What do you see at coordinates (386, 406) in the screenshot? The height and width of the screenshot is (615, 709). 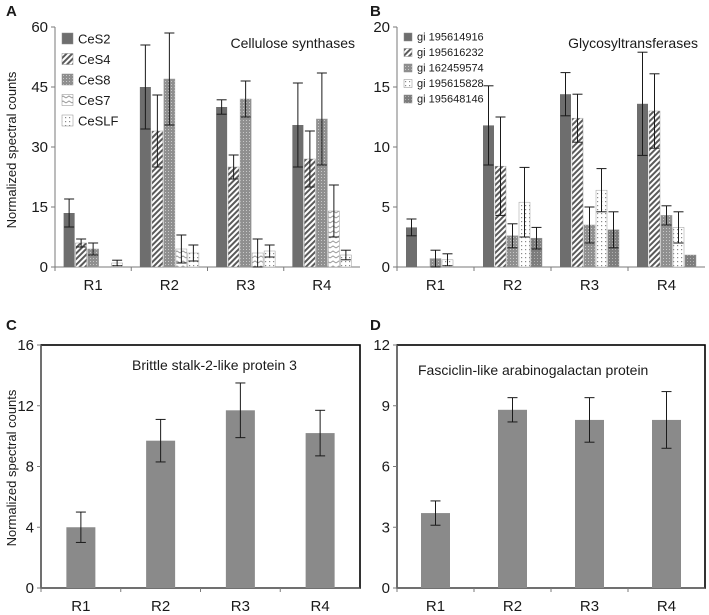 I see `y-tick-label: 9` at bounding box center [386, 406].